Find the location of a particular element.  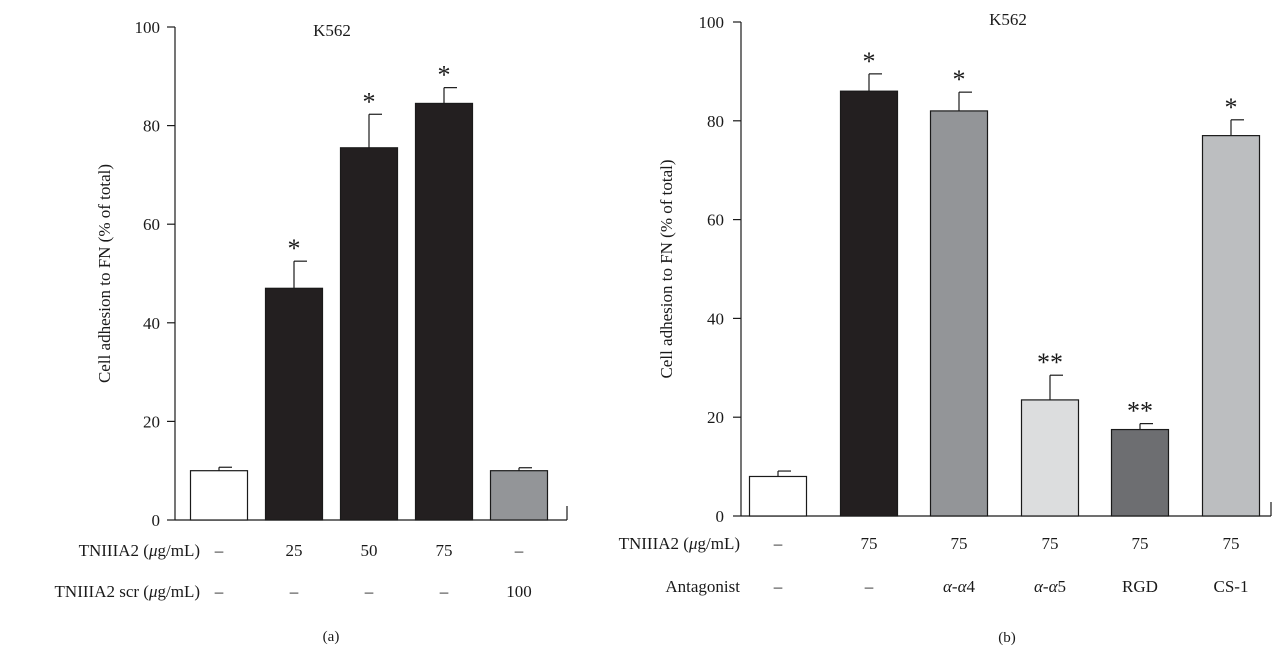

condition-value: α-α5 is located at coordinates (1050, 586).